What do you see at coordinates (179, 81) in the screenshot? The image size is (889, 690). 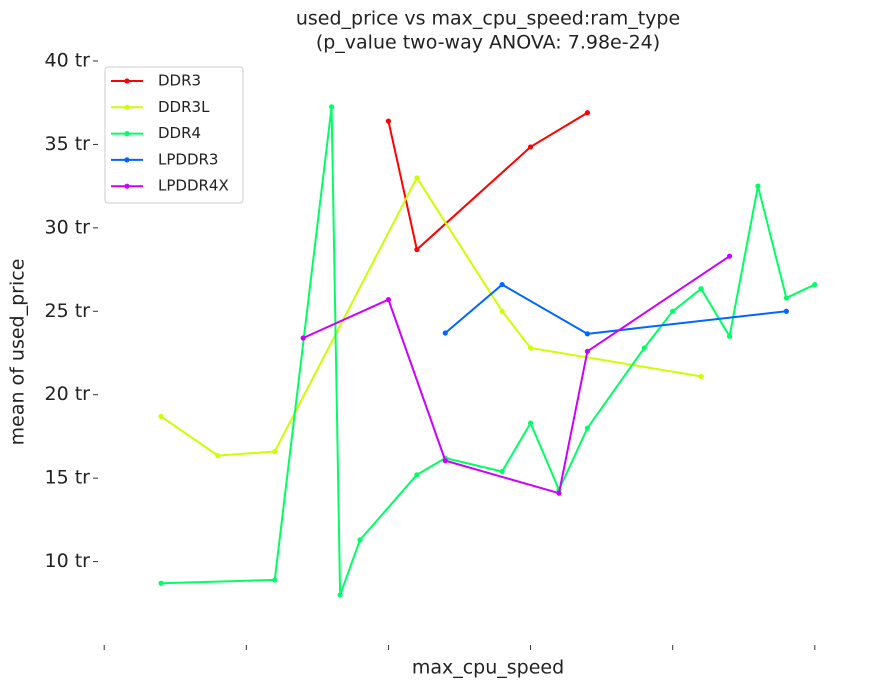 I see `legend-label: DDR3` at bounding box center [179, 81].